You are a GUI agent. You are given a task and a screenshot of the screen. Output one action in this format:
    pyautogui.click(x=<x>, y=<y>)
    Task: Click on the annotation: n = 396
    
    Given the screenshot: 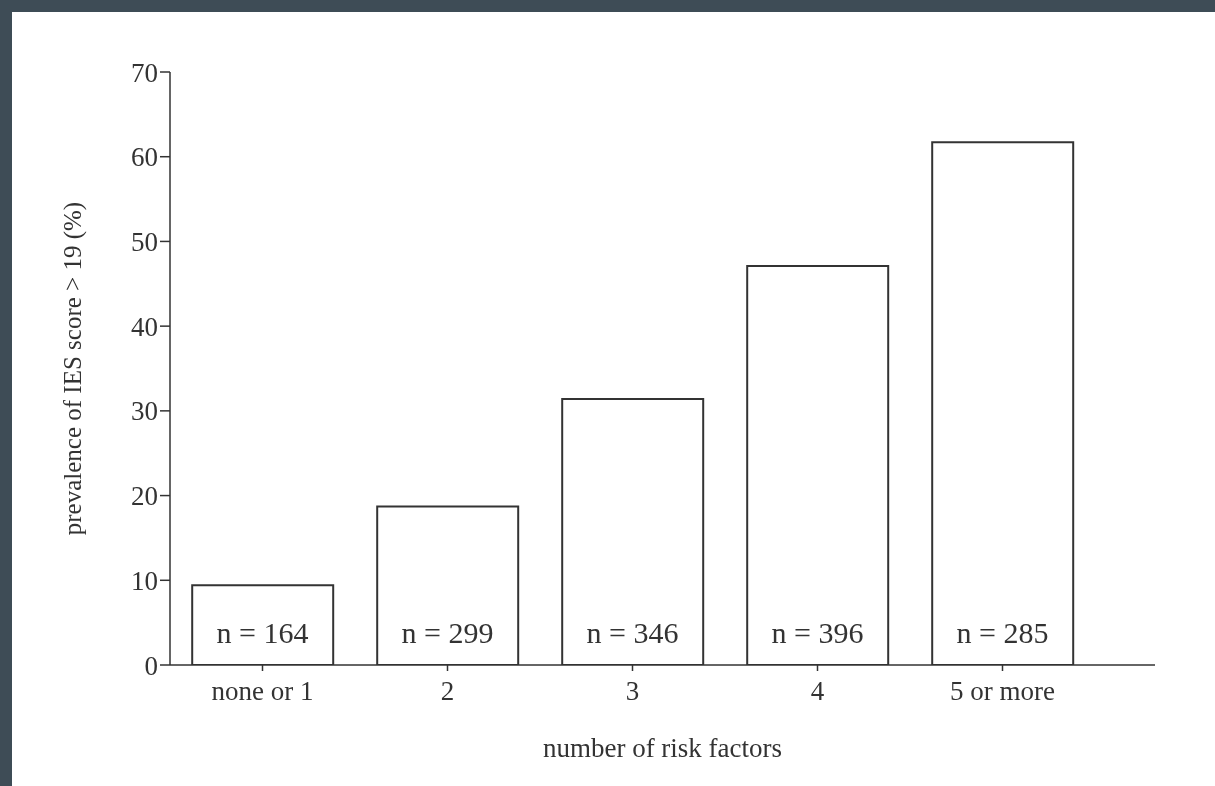 What is the action you would take?
    pyautogui.click(x=817, y=632)
    